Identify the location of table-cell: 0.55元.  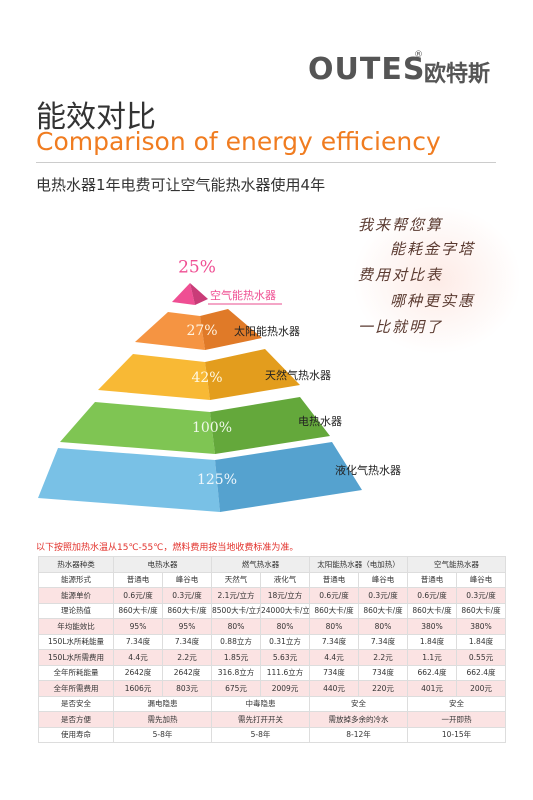
(481, 657).